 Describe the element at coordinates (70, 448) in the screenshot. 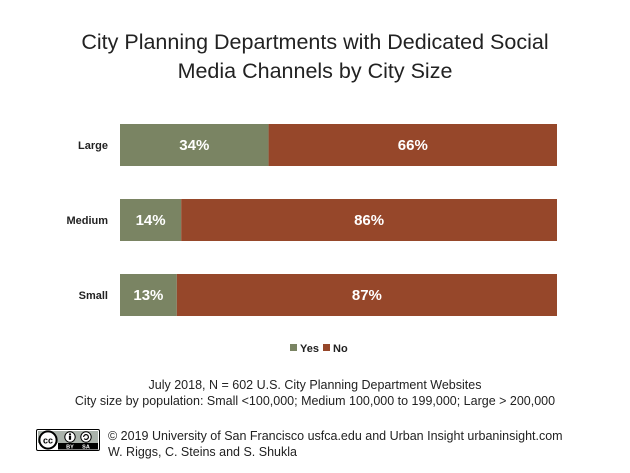

I see `by-text: BY` at that location.